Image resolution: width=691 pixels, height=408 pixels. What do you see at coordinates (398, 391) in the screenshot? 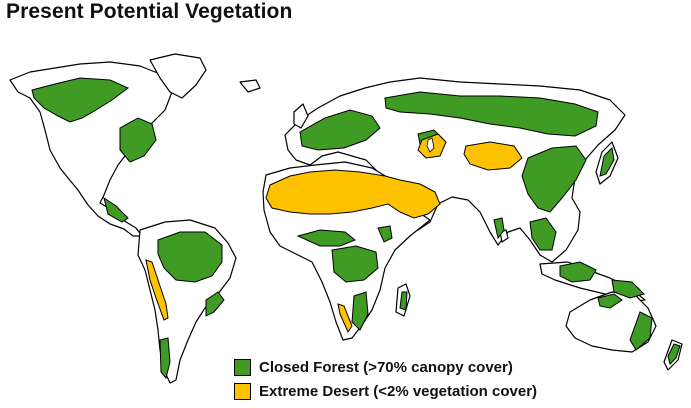
I see `legend-label-extreme-desert: Extreme Desert (<2% vegetation cover)` at bounding box center [398, 391].